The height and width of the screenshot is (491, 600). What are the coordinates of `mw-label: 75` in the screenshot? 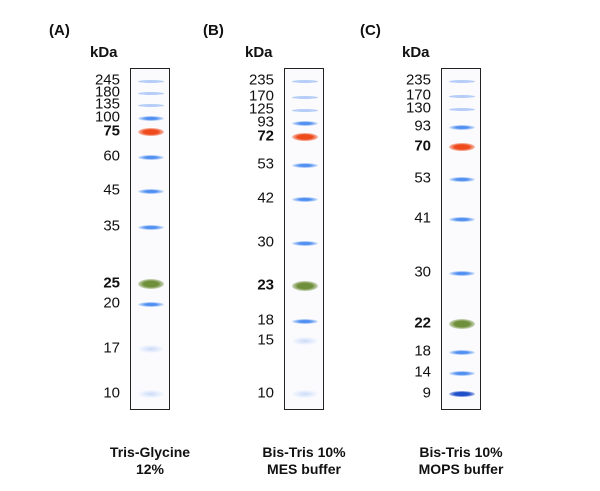 It's located at (111, 131).